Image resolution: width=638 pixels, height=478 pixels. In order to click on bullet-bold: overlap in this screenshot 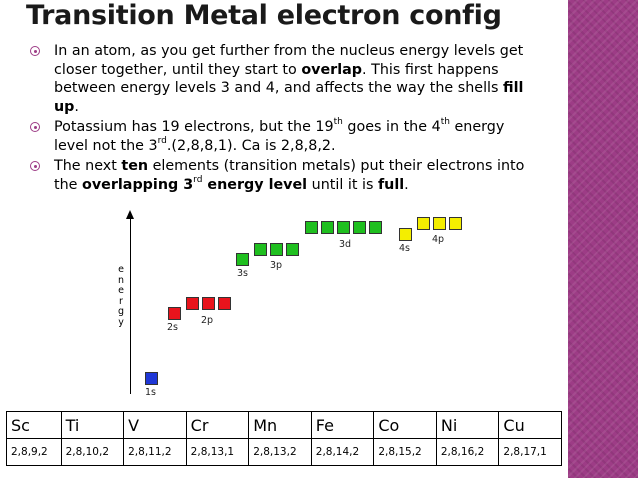, I will do `click(331, 69)`.